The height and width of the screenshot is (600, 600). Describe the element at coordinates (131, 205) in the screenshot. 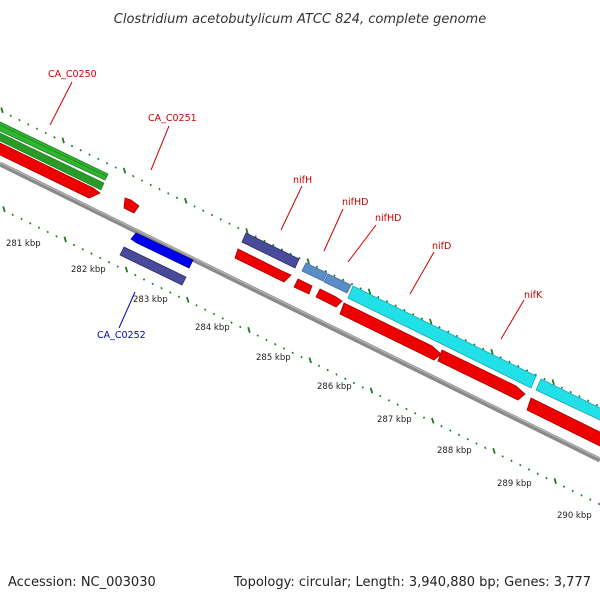

I see `gene-arrow-ca-c0251` at that location.